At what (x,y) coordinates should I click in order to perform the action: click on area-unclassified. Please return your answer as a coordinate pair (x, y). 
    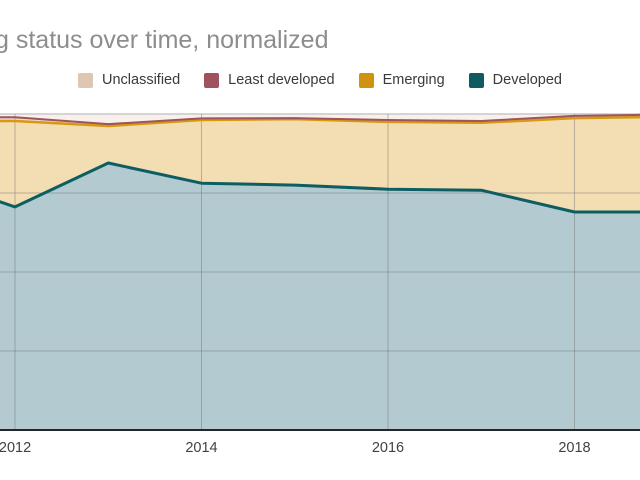
    Looking at the image, I should click on (320, 119).